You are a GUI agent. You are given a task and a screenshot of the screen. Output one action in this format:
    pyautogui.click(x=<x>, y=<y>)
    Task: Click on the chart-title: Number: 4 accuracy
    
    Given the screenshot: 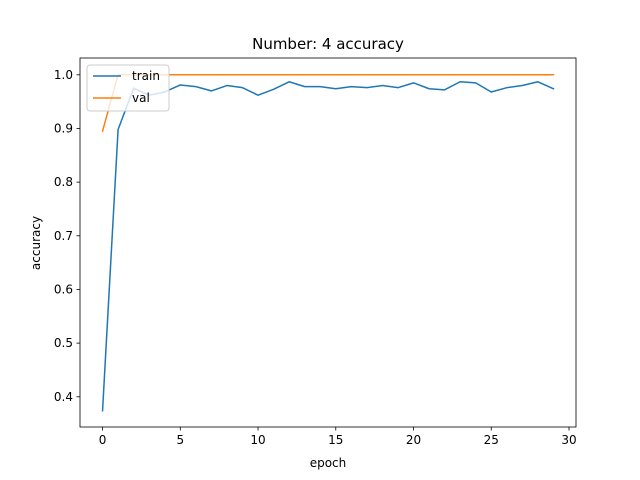 What is the action you would take?
    pyautogui.click(x=328, y=44)
    